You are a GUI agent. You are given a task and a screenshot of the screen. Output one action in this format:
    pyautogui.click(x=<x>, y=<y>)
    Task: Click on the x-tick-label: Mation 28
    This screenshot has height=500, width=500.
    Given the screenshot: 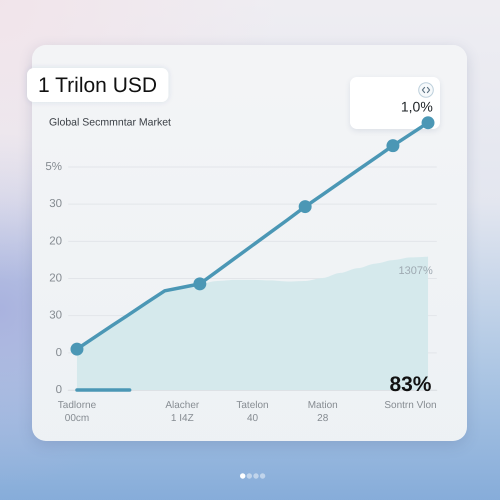 What is the action you would take?
    pyautogui.click(x=323, y=412)
    